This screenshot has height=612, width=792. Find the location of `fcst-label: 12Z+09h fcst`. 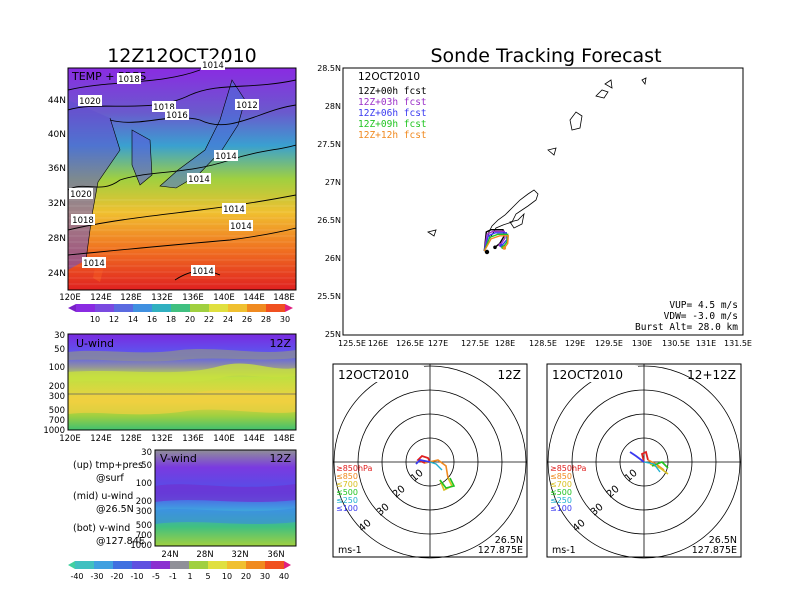

fcst-label: 12Z+09h fcst is located at coordinates (392, 124).